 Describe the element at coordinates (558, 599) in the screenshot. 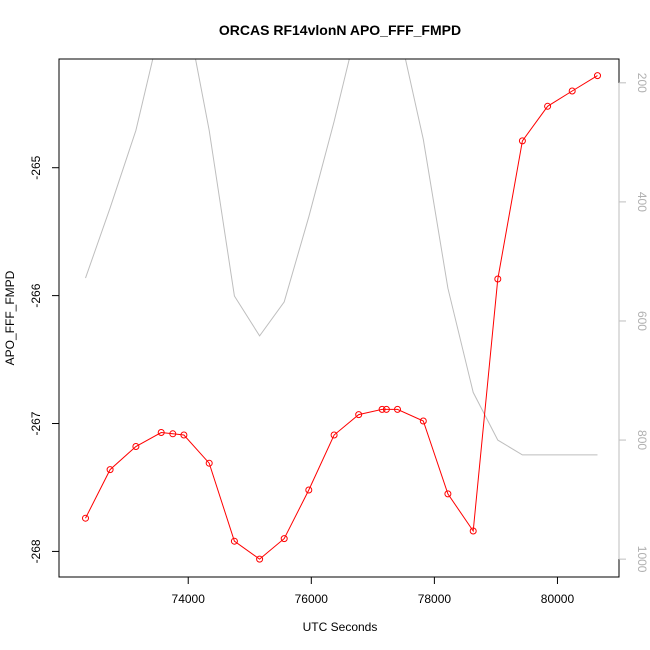

I see `x-tick-label: 80000` at that location.